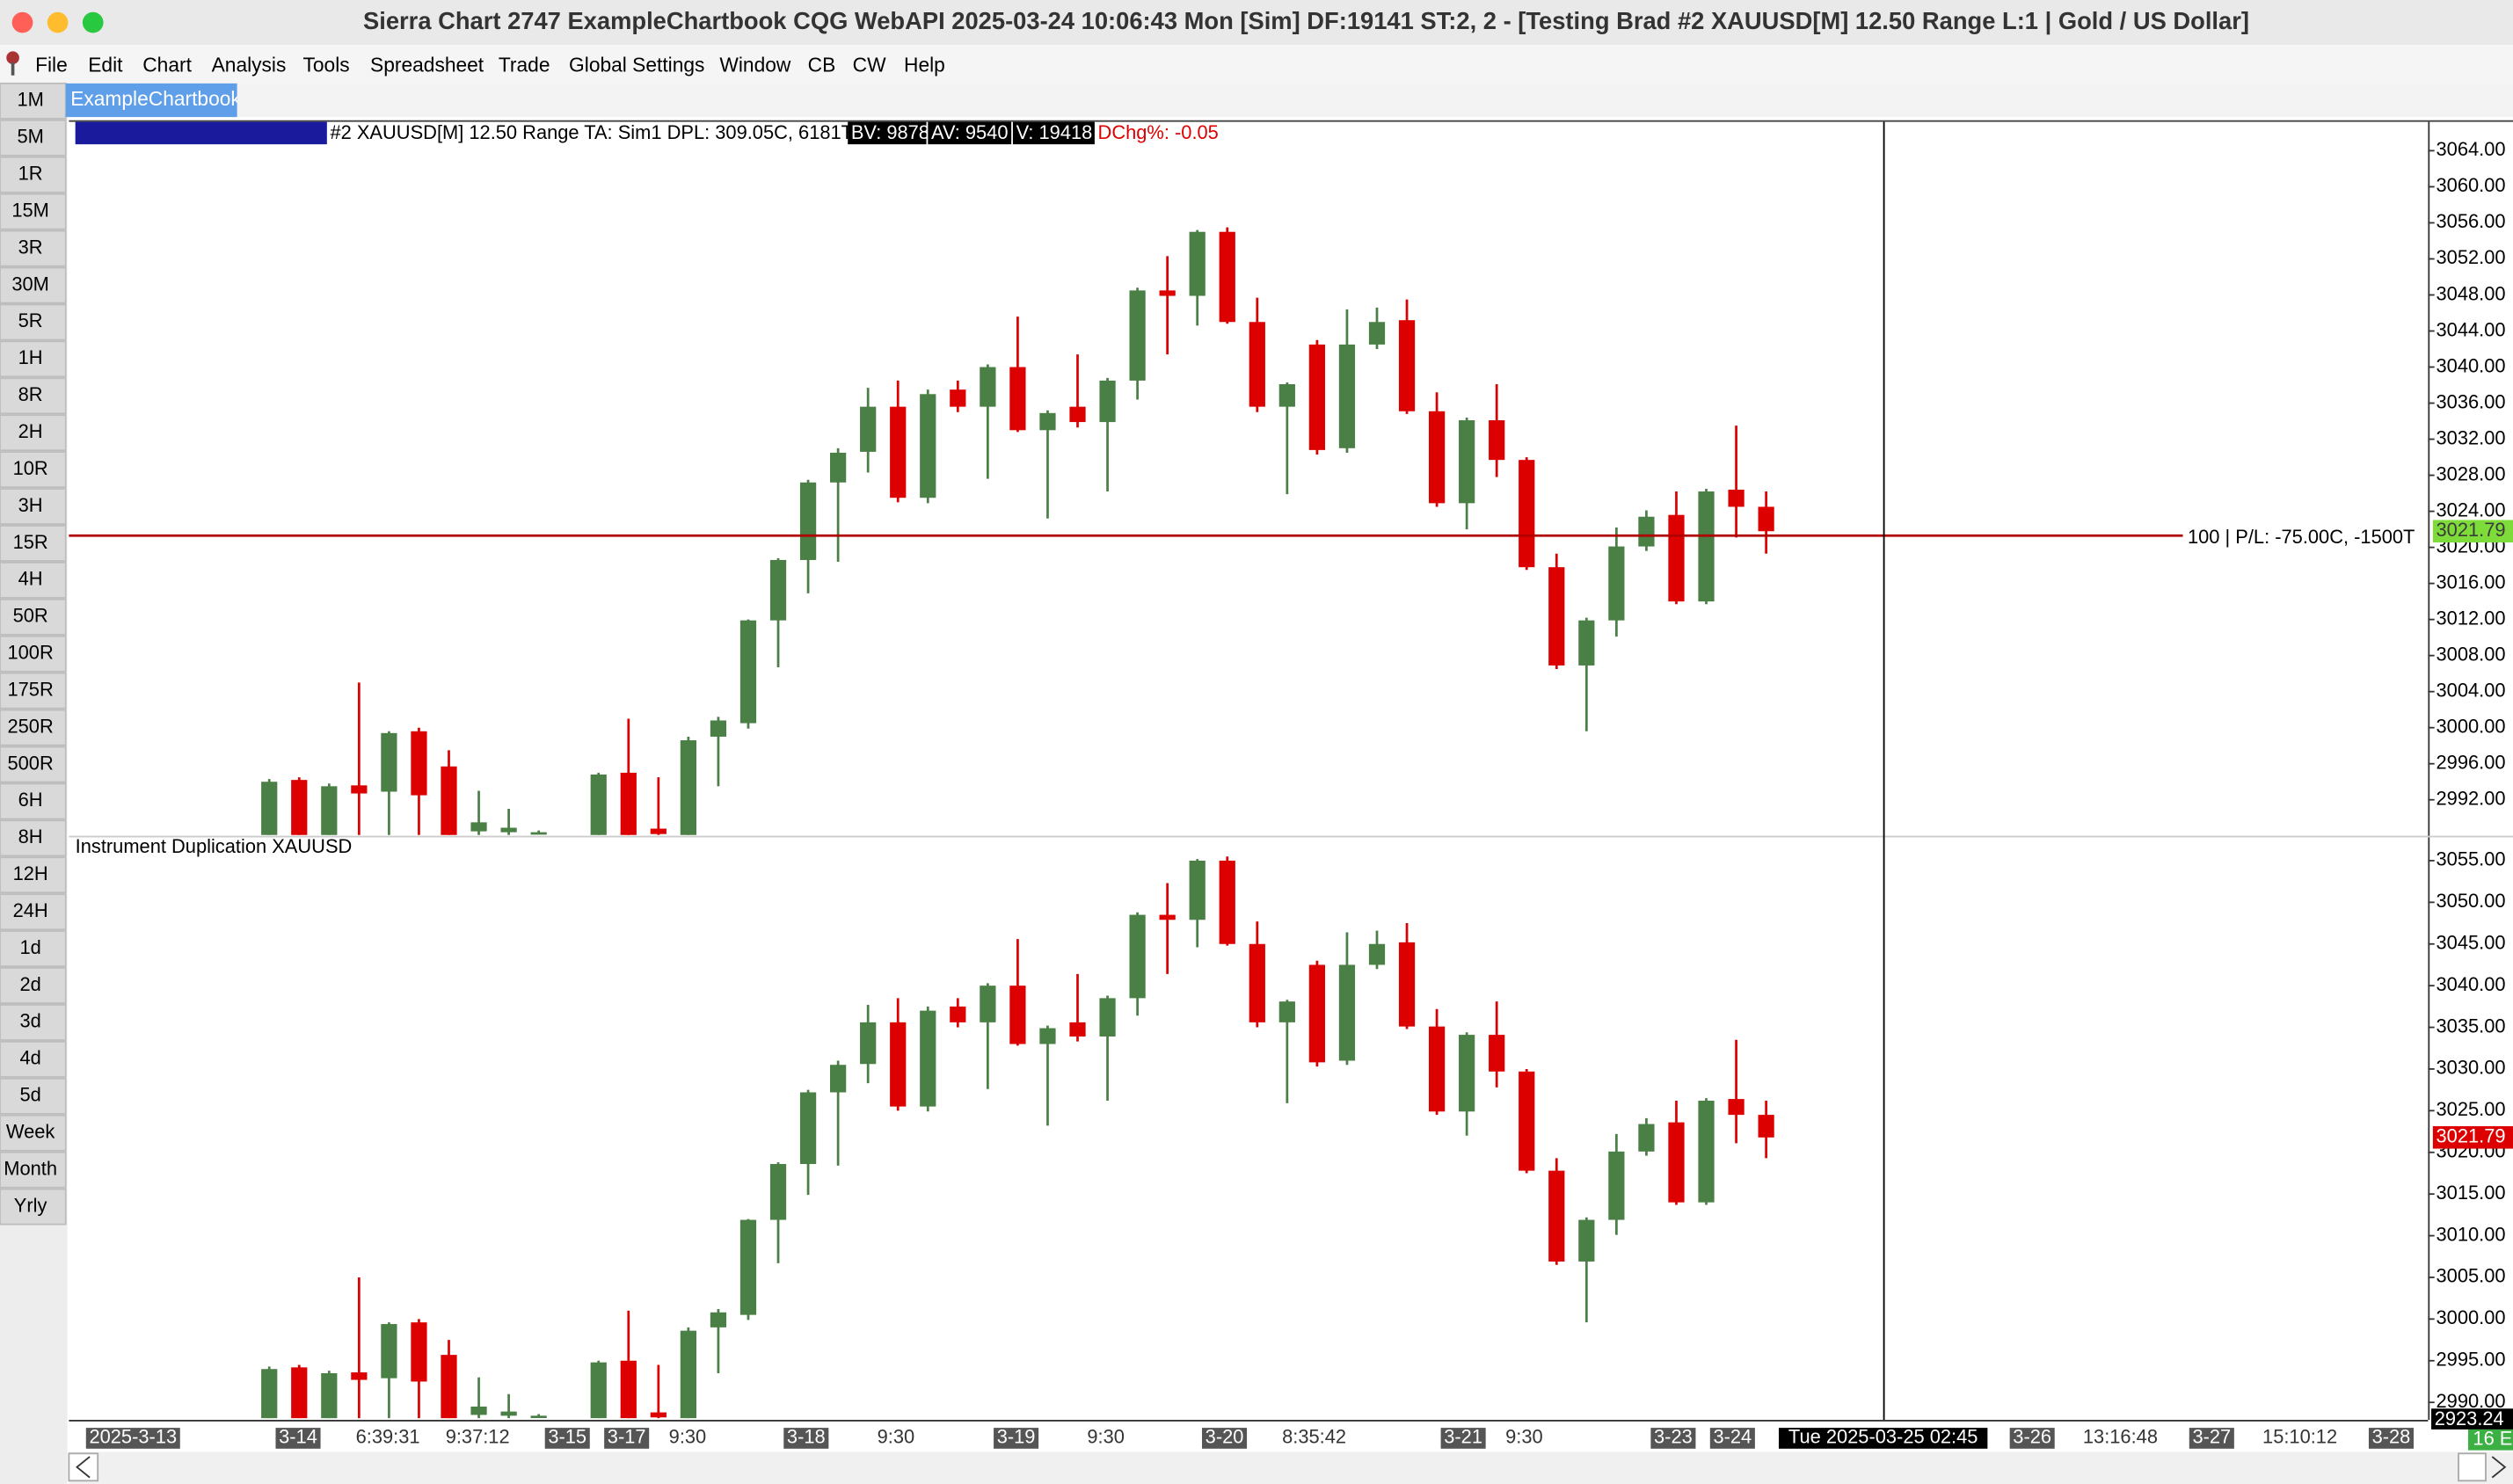 The height and width of the screenshot is (1484, 2513). I want to click on timeframe-label: 12H, so click(31, 873).